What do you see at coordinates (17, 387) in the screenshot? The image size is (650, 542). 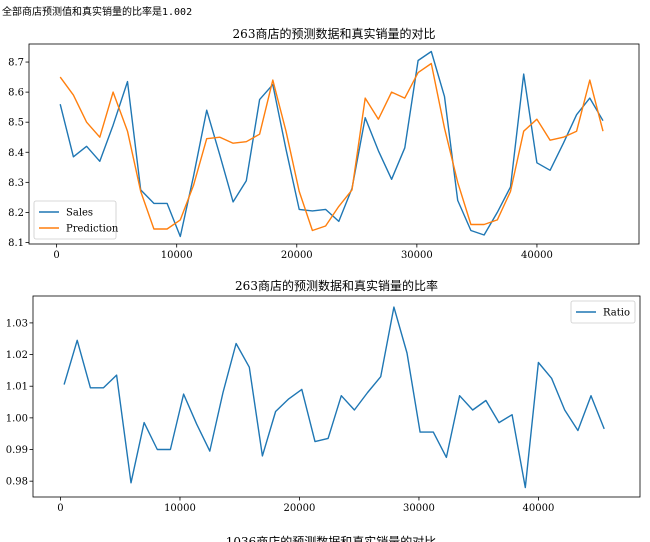 I see `y-tick-label: 1.01` at bounding box center [17, 387].